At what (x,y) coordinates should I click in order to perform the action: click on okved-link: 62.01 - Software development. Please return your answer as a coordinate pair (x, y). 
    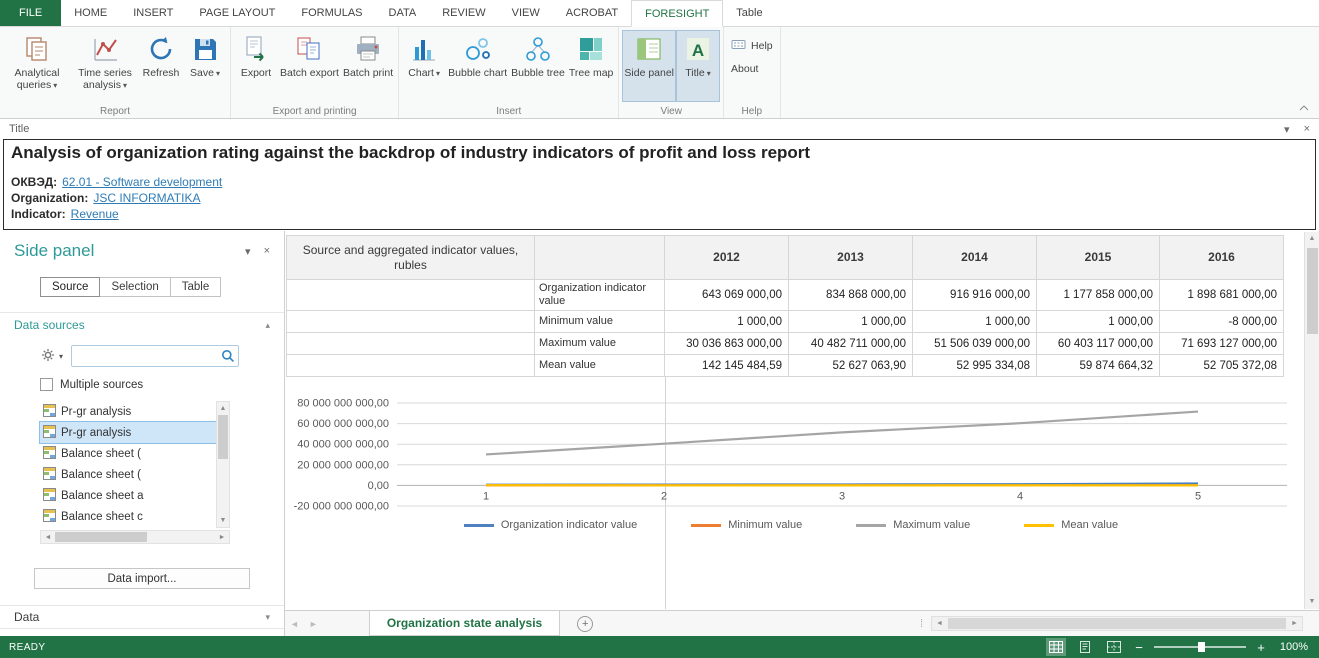
    Looking at the image, I should click on (142, 182).